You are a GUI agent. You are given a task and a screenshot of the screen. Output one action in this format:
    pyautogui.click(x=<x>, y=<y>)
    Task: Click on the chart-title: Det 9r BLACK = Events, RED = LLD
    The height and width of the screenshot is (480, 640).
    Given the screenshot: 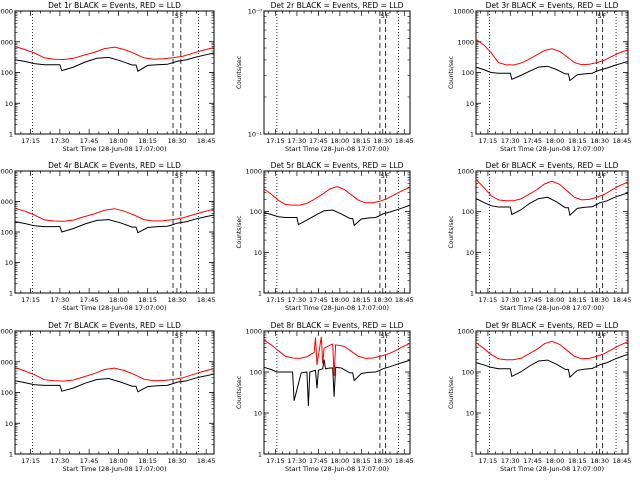 What is the action you would take?
    pyautogui.click(x=552, y=325)
    